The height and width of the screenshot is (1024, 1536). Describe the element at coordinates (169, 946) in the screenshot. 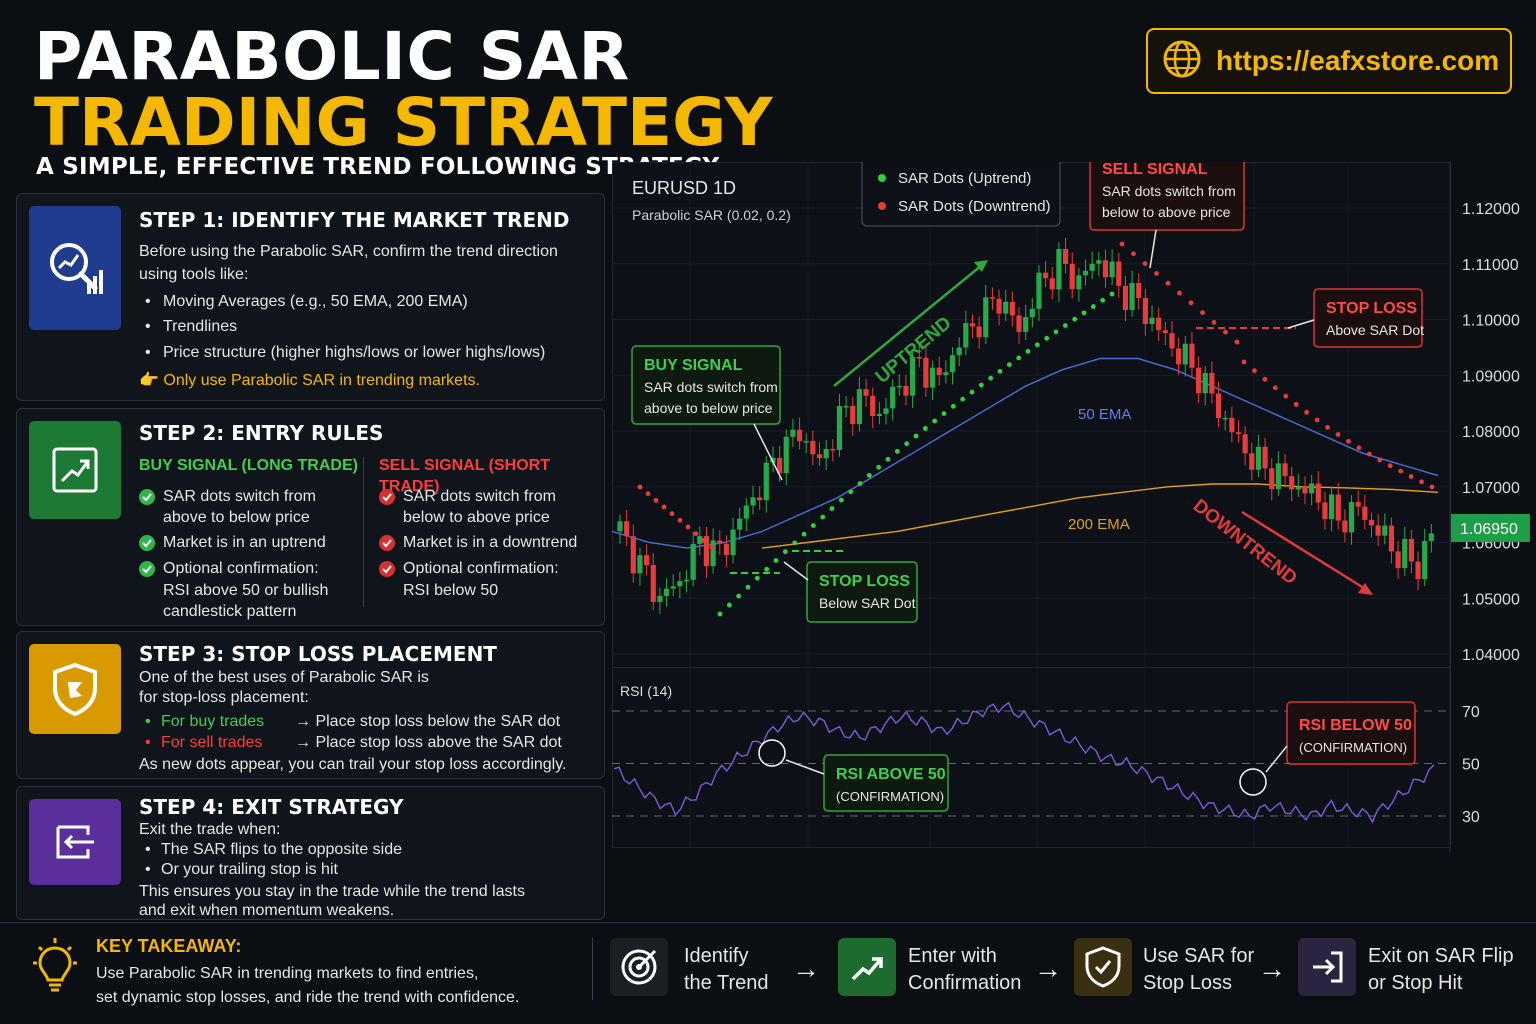

I see `key-takeaway-title: KEY TAKEAWAY:` at that location.